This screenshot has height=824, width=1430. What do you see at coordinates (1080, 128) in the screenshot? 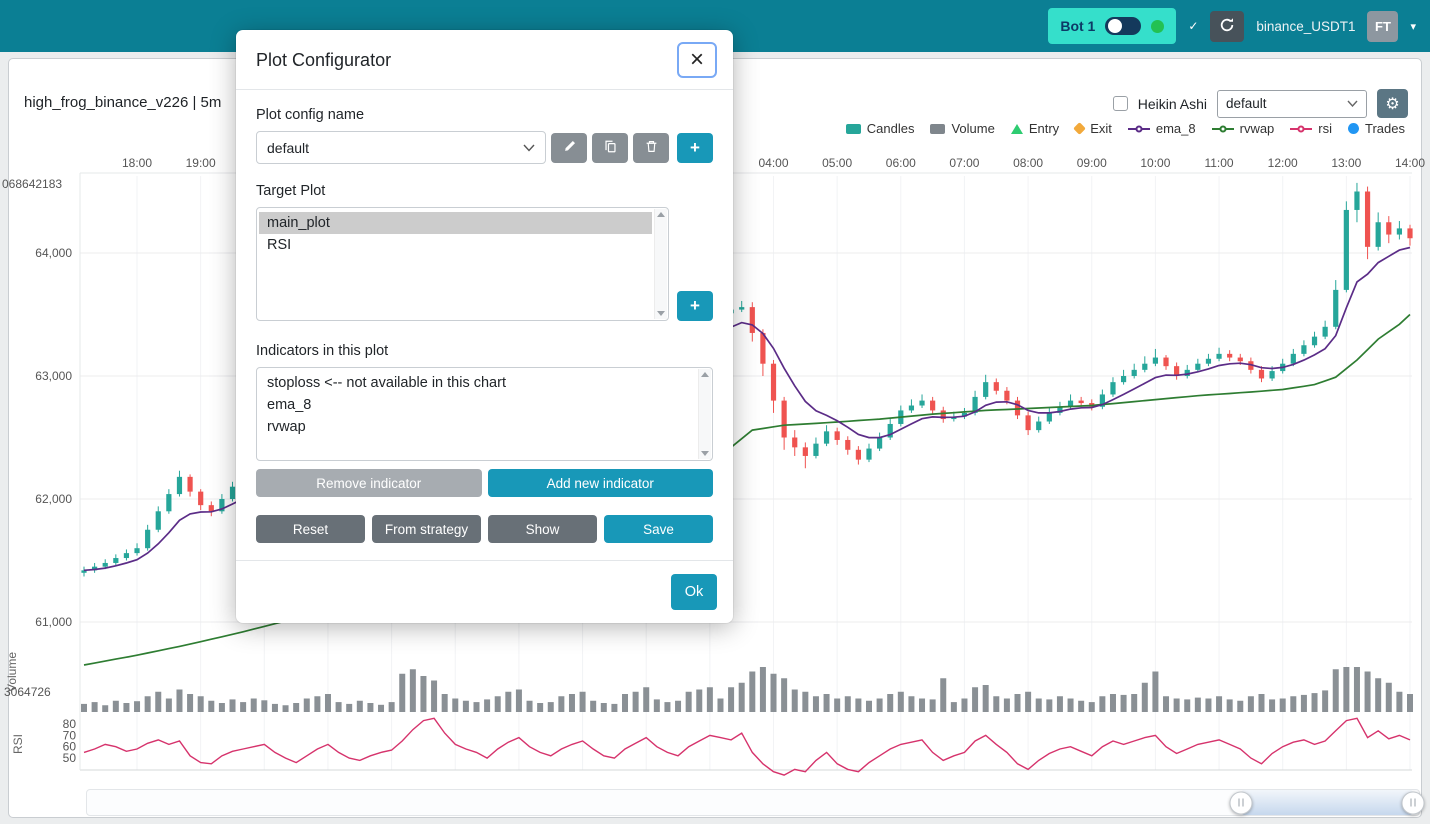
I see `exit-legend-marker` at bounding box center [1080, 128].